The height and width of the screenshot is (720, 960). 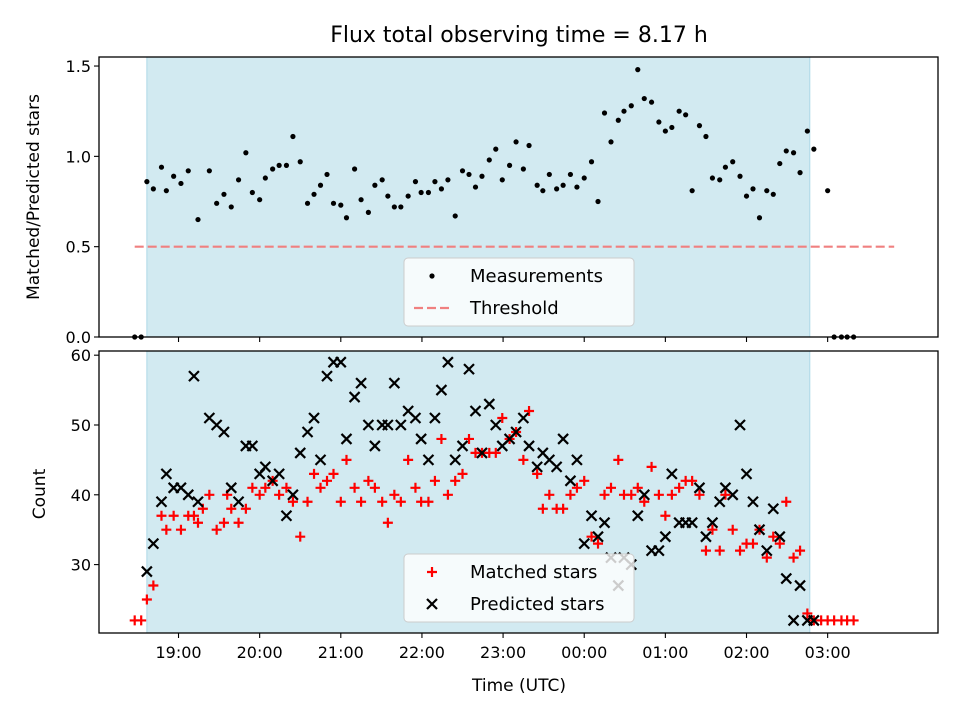 I want to click on legend-box, so click(x=519, y=292).